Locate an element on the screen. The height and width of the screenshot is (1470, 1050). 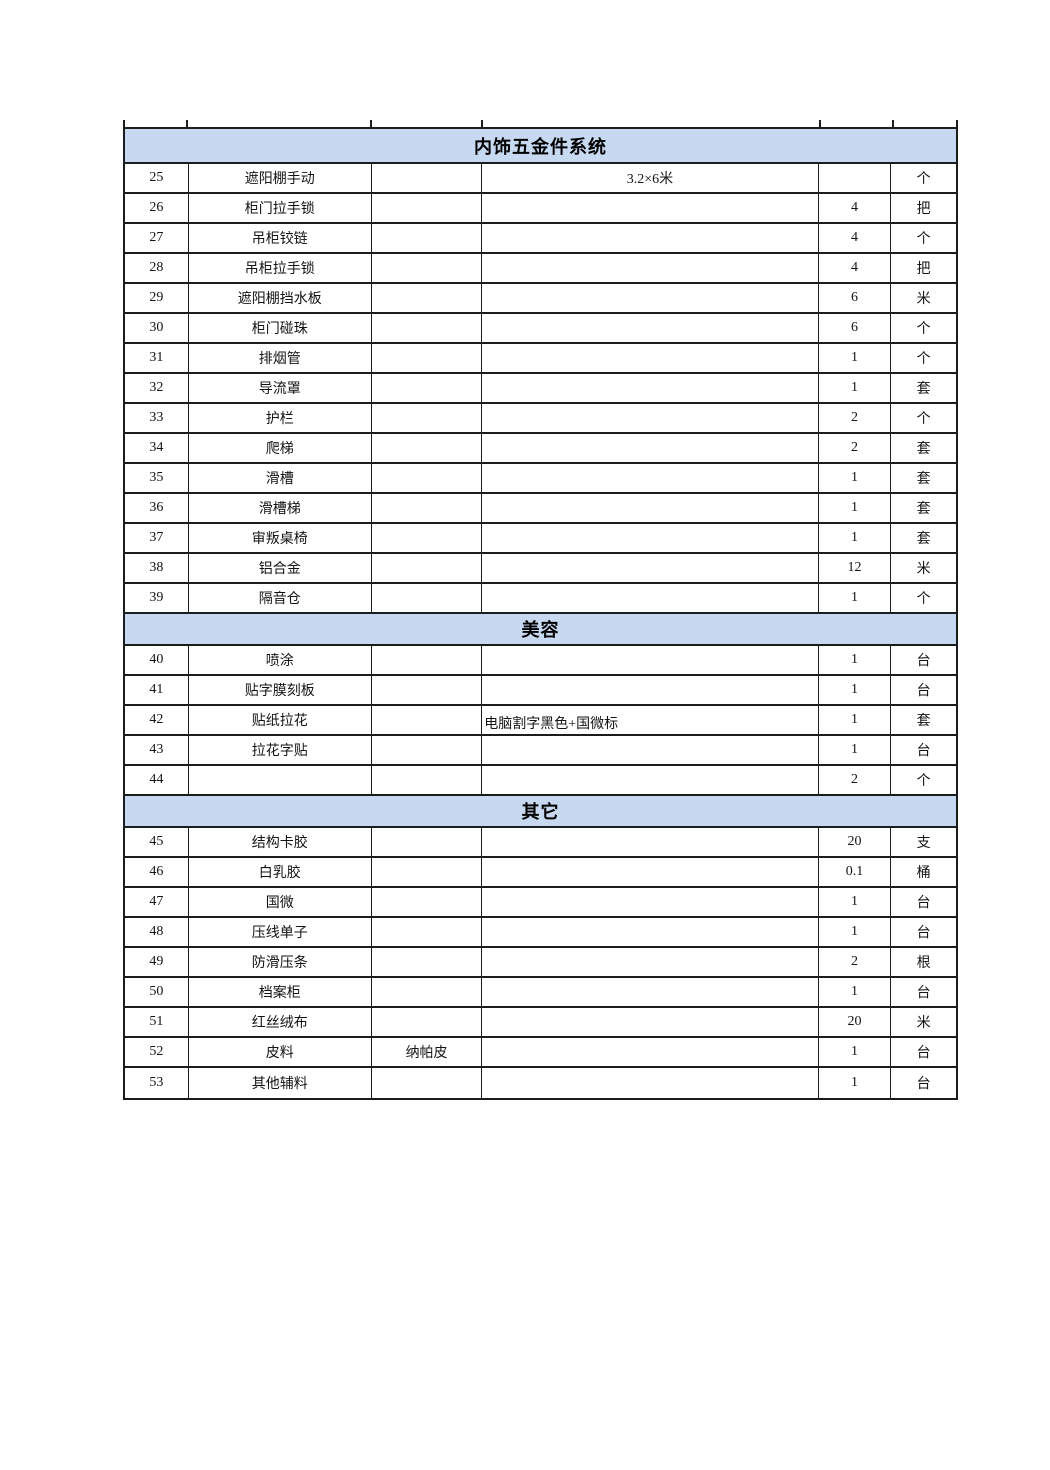
table-cell-no: 45 is located at coordinates (157, 843).